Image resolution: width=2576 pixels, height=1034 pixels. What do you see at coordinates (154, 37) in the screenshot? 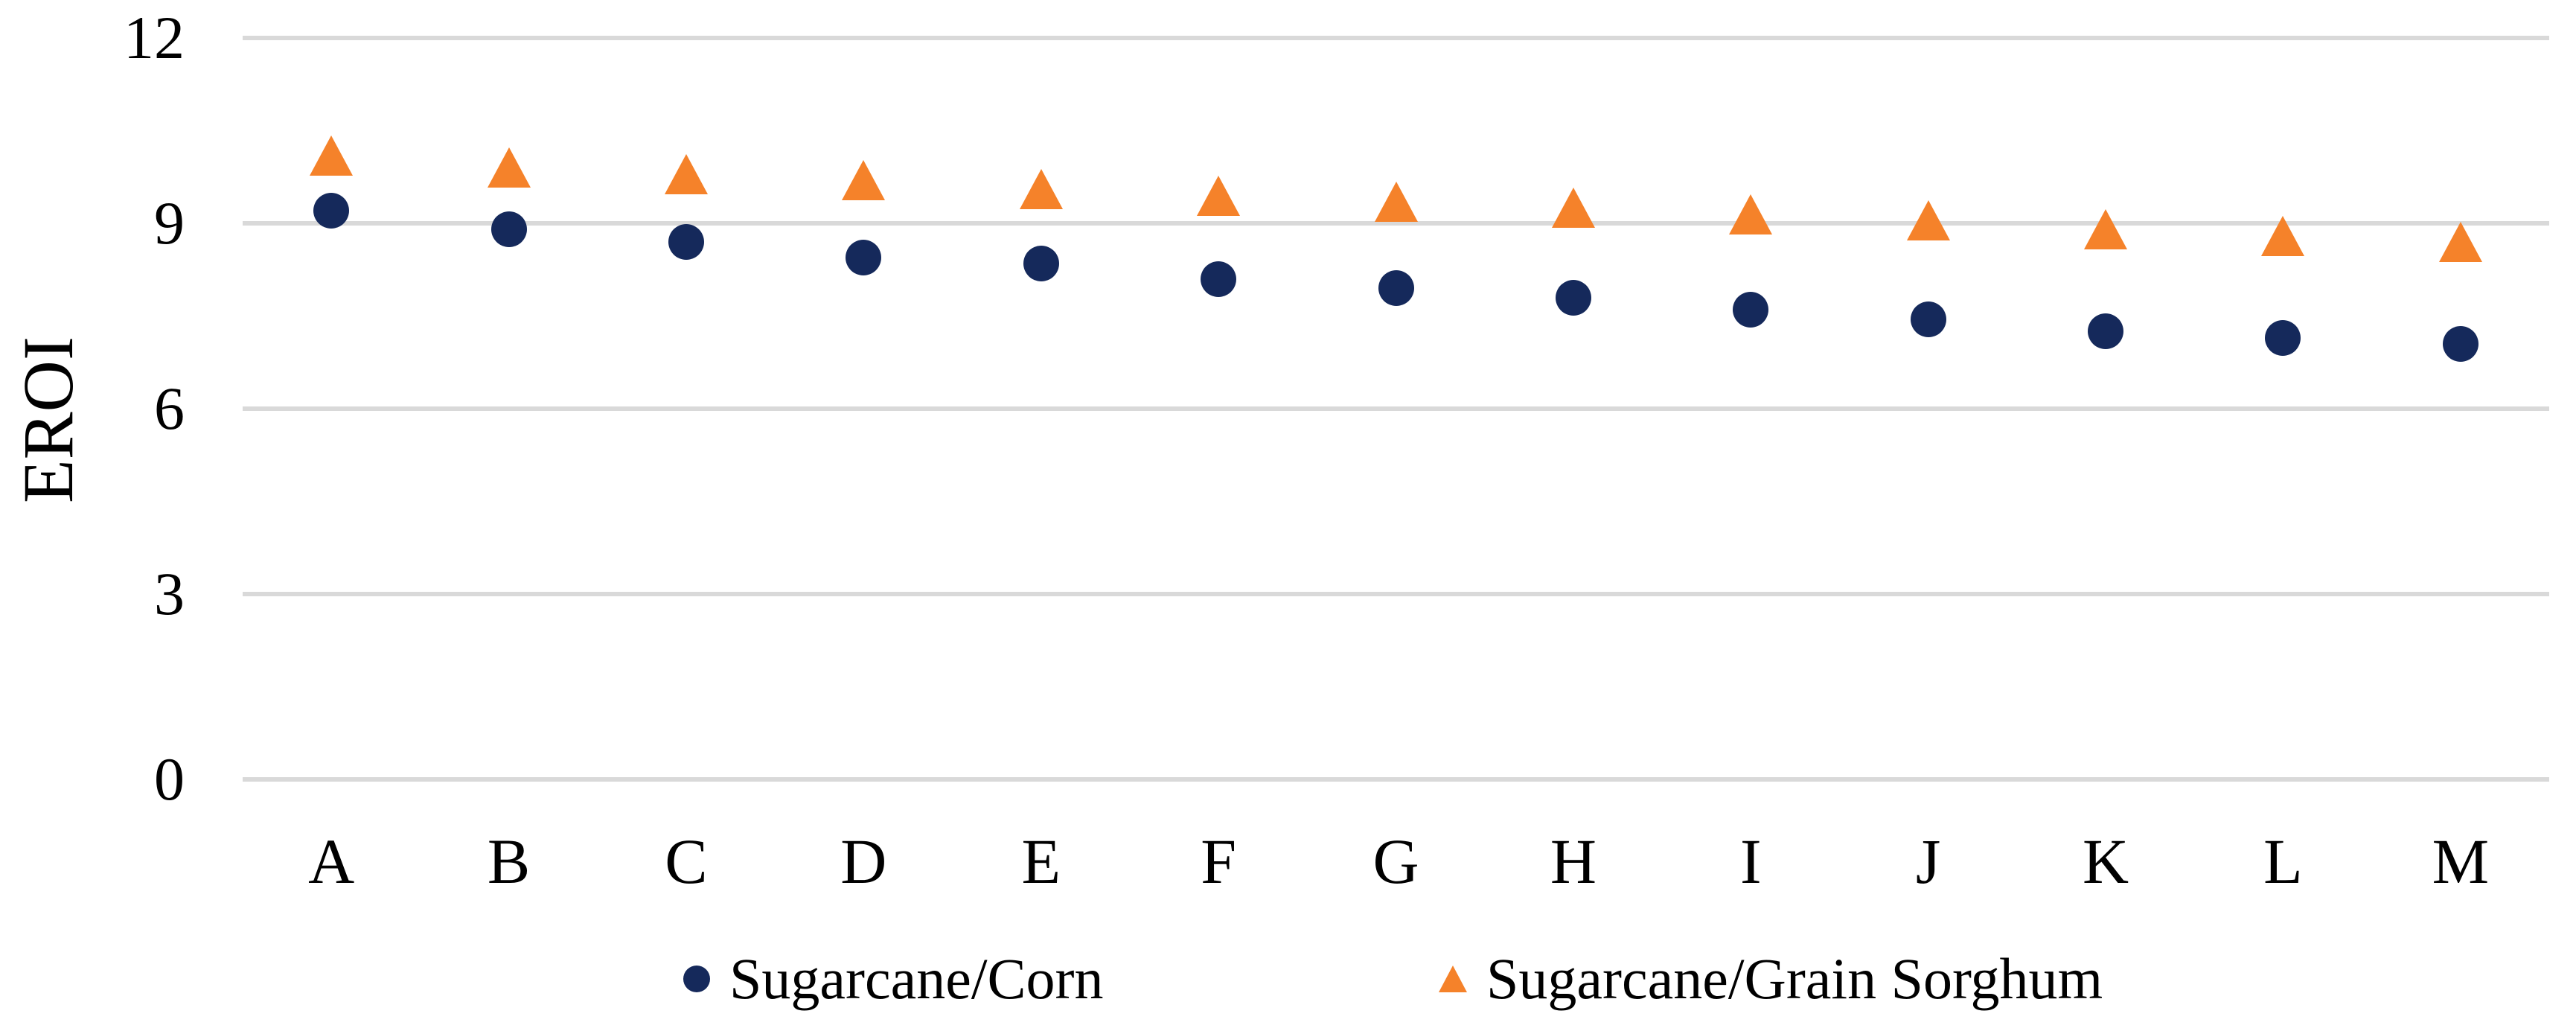
I see `y-tick-label-12: 12` at bounding box center [154, 37].